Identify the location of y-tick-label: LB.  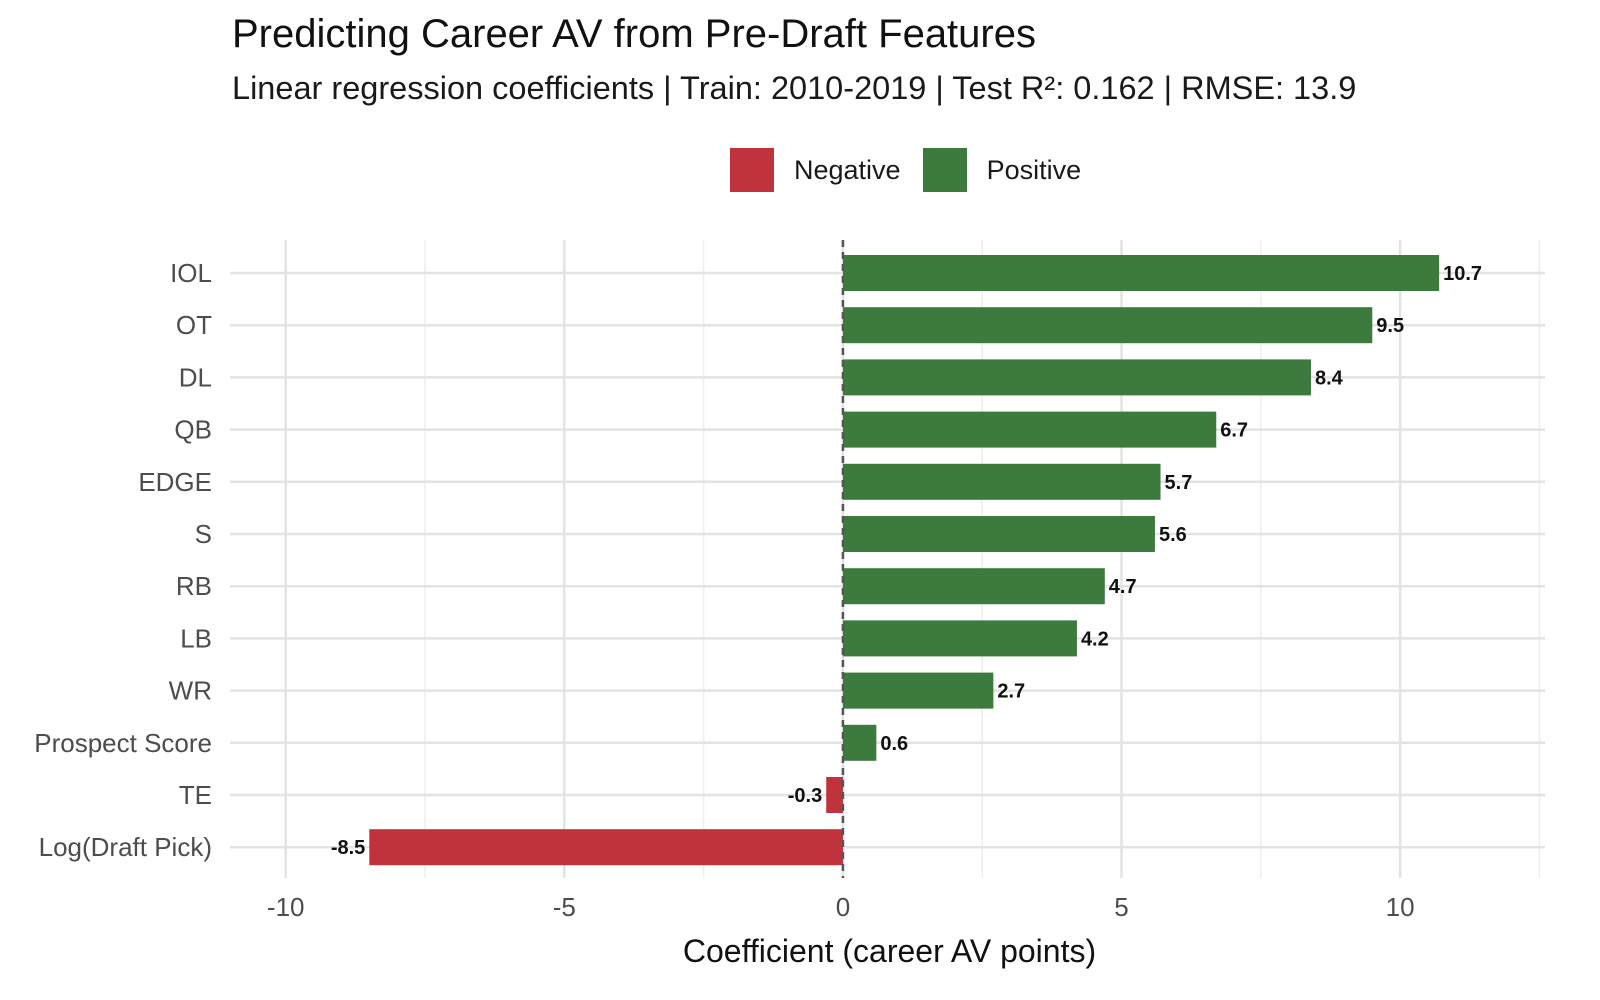
(196, 638).